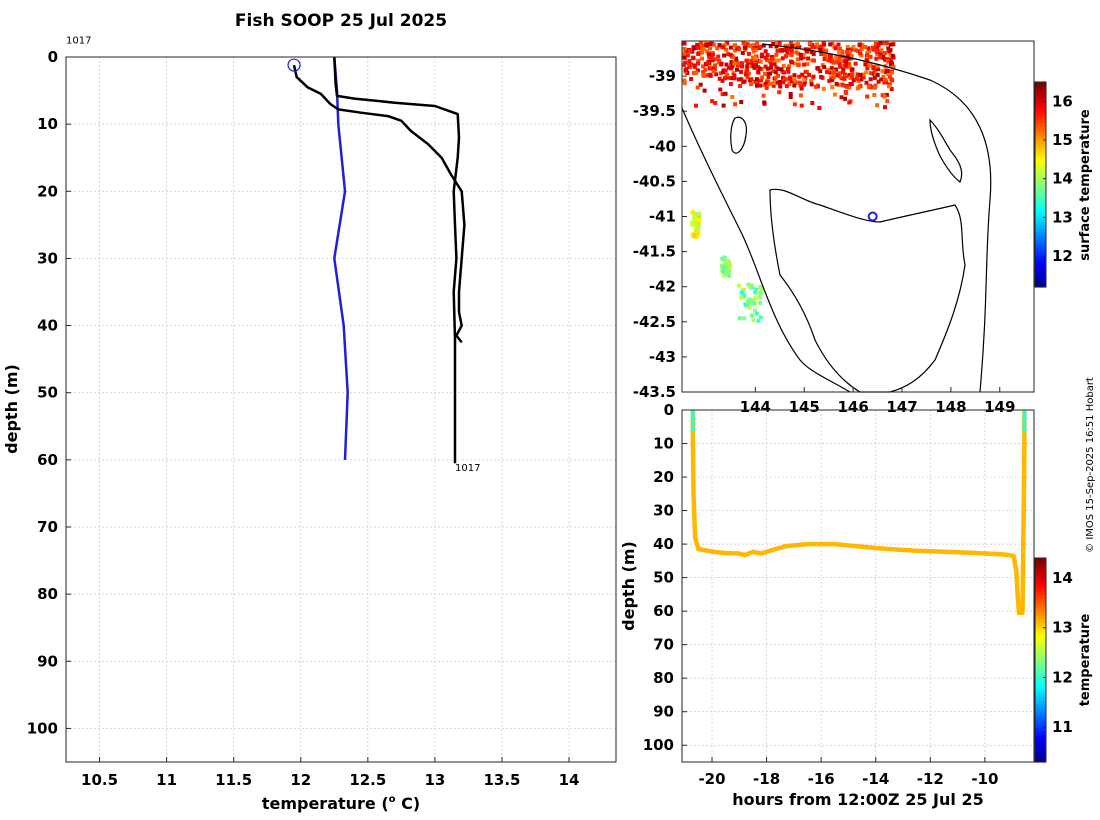  Describe the element at coordinates (766, 779) in the screenshot. I see `section-x-tick-label: -18` at that location.